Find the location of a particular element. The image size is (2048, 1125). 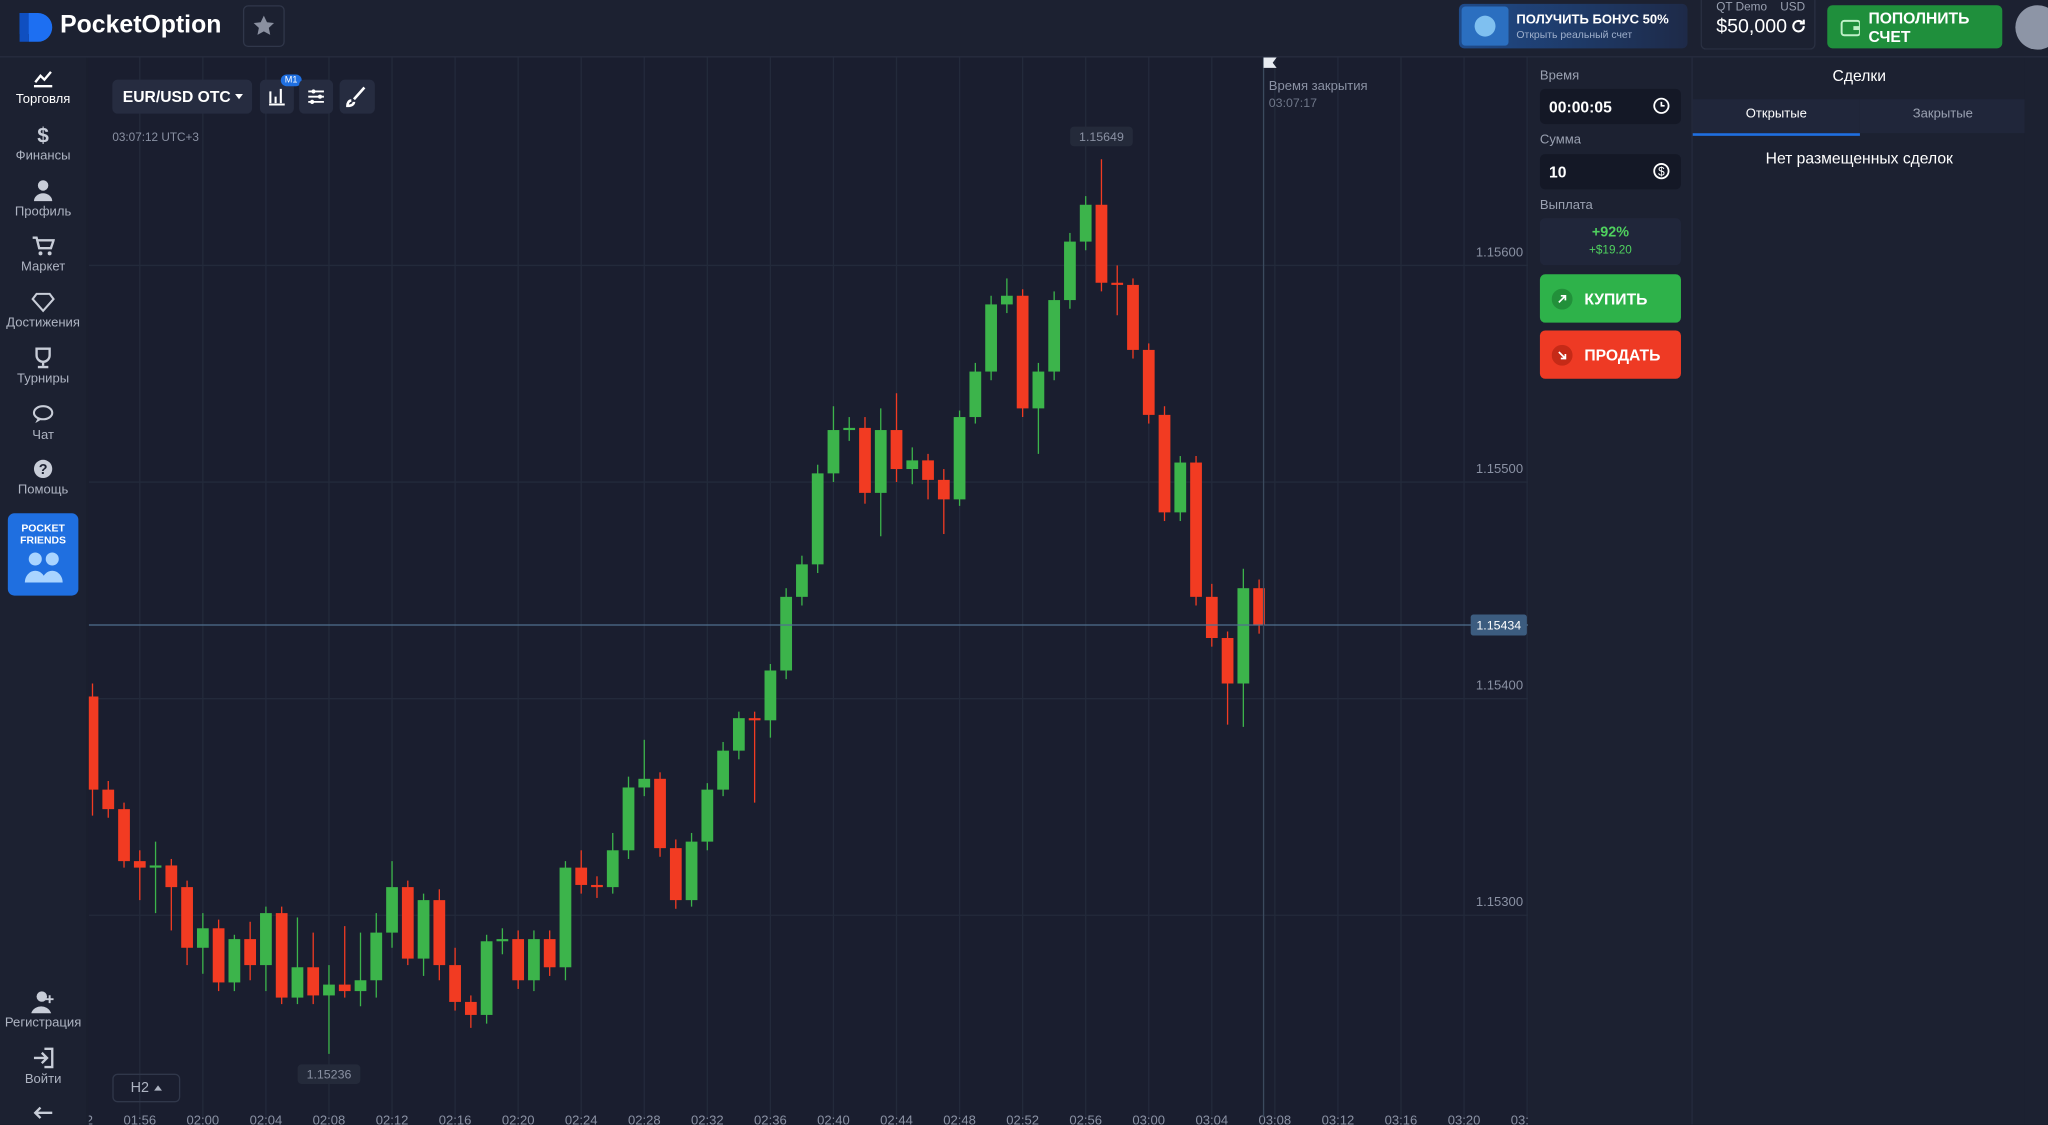

timeframe-button: H2 is located at coordinates (146, 1088).